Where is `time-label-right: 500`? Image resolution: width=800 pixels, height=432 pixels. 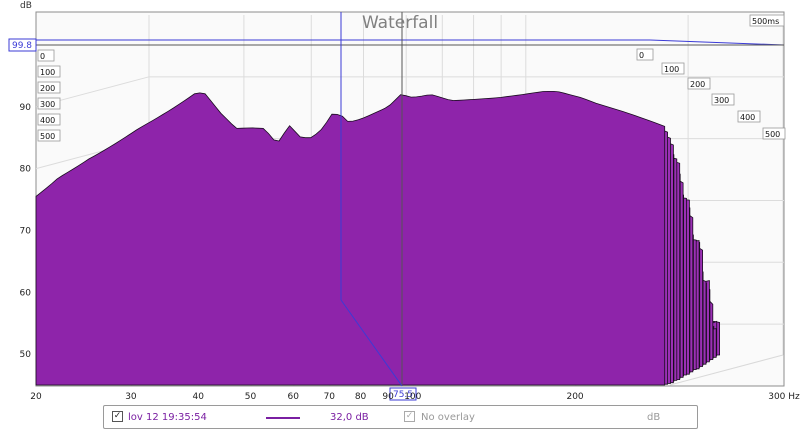
time-label-right: 500 is located at coordinates (772, 134).